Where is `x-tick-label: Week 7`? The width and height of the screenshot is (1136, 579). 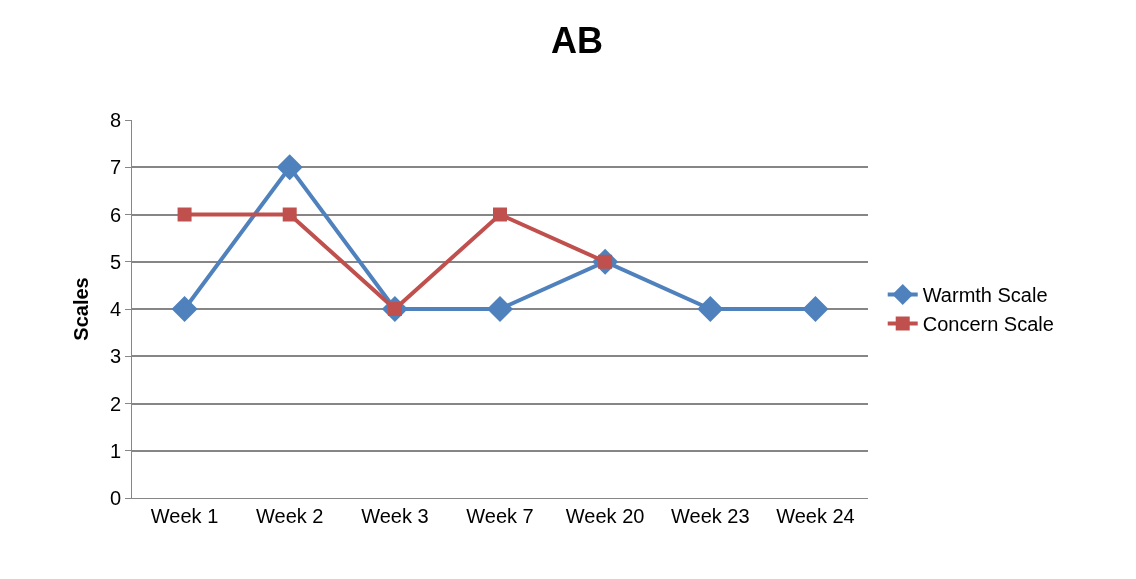 x-tick-label: Week 7 is located at coordinates (500, 516).